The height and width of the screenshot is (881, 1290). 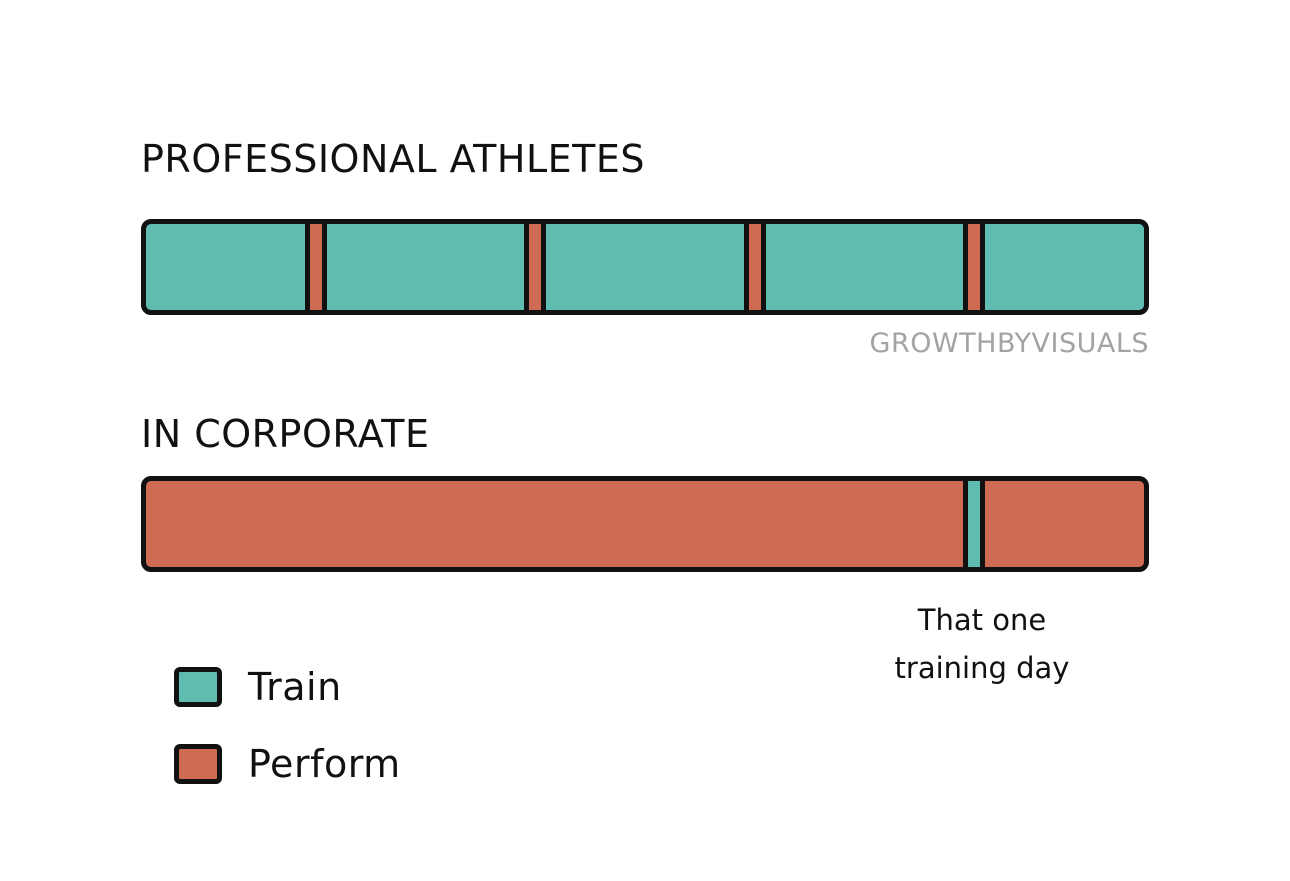 I want to click on athletes-timeline-bar, so click(x=645, y=267).